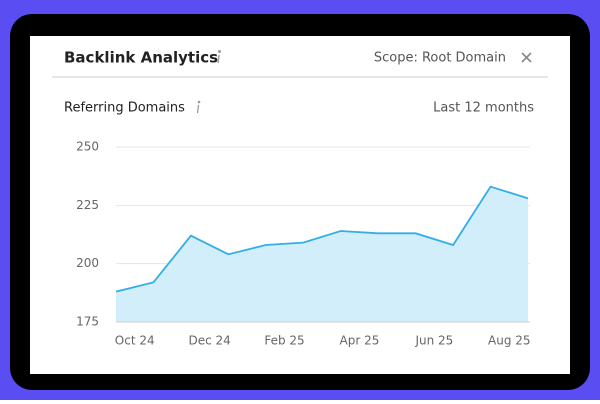  Describe the element at coordinates (141, 58) in the screenshot. I see `card-title: Backlink Analytics` at that location.